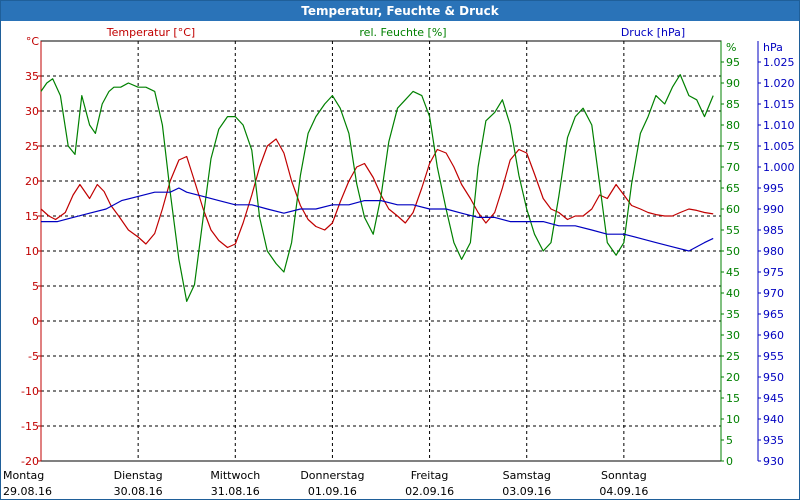 Image resolution: width=800 pixels, height=500 pixels. I want to click on temperature-axis-title: Temperatur [°C], so click(150, 32).